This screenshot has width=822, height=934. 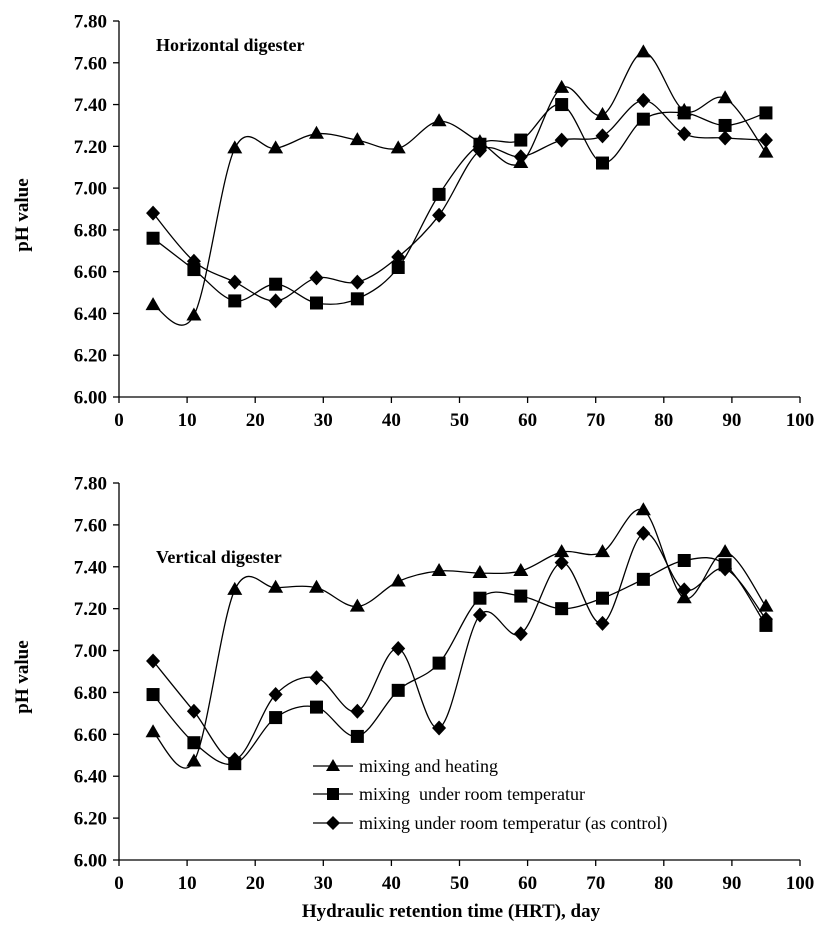 I want to click on triangle-marker-icon, so click(x=333, y=765).